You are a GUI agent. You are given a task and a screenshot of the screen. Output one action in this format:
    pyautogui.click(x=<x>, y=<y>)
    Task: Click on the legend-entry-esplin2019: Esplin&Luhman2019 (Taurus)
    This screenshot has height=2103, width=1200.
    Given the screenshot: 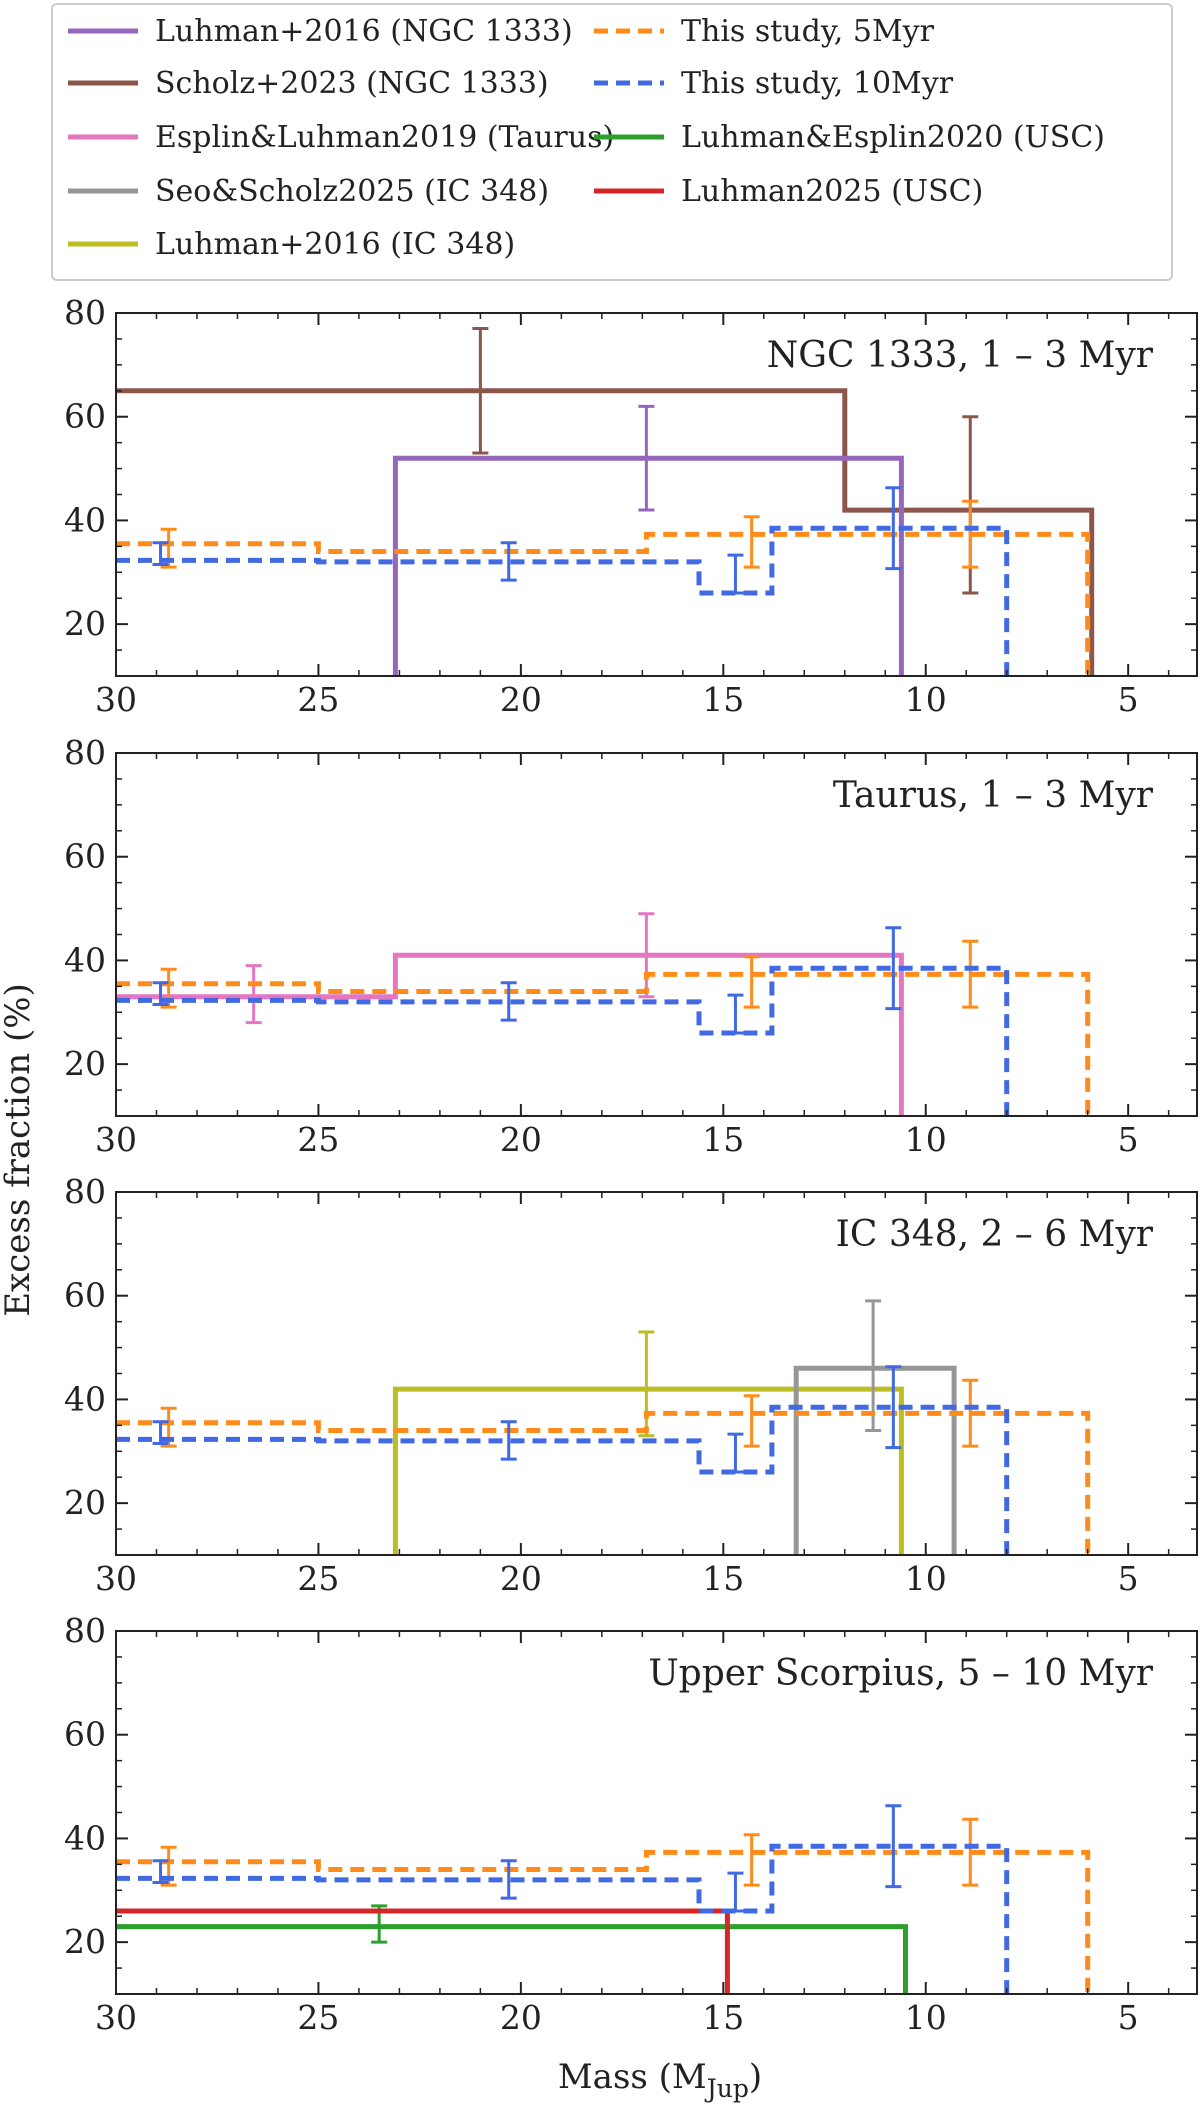 What is the action you would take?
    pyautogui.click(x=341, y=137)
    